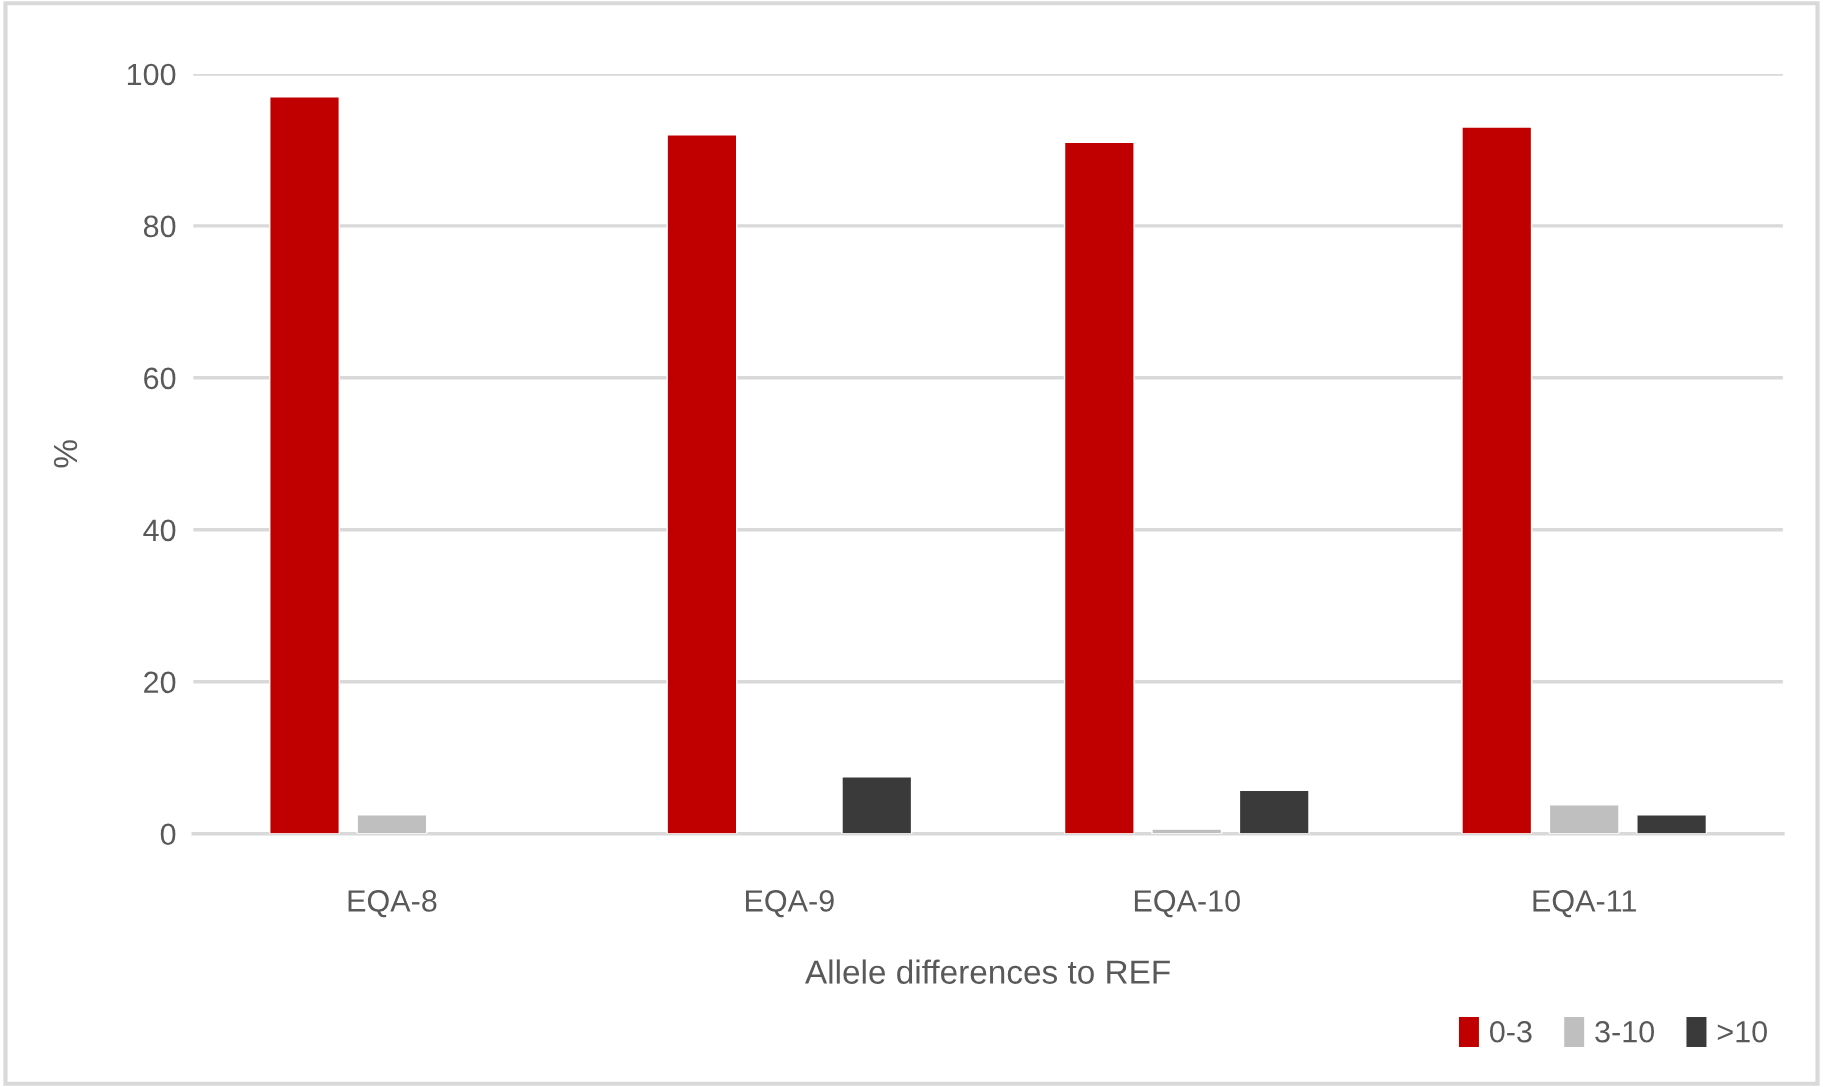 Image resolution: width=1823 pixels, height=1087 pixels. What do you see at coordinates (1742, 1031) in the screenshot?
I see `legend-label: >10` at bounding box center [1742, 1031].